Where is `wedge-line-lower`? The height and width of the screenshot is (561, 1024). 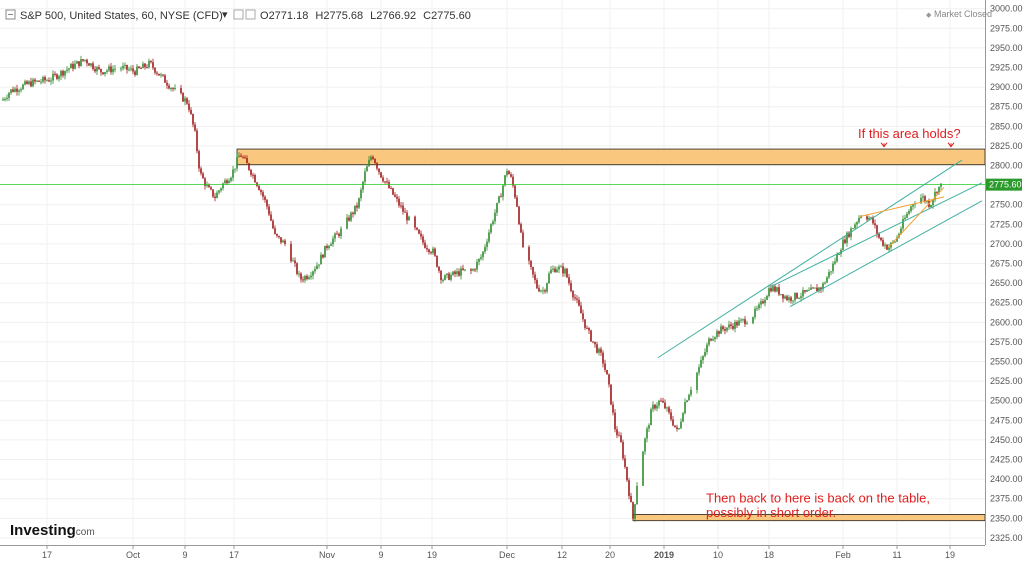 wedge-line-lower is located at coordinates (916, 218).